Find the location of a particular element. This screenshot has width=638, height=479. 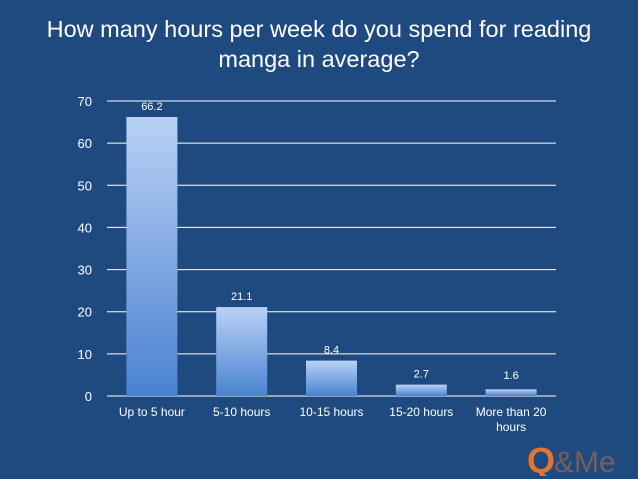

chart-title-line-2: manga in average? is located at coordinates (319, 59).